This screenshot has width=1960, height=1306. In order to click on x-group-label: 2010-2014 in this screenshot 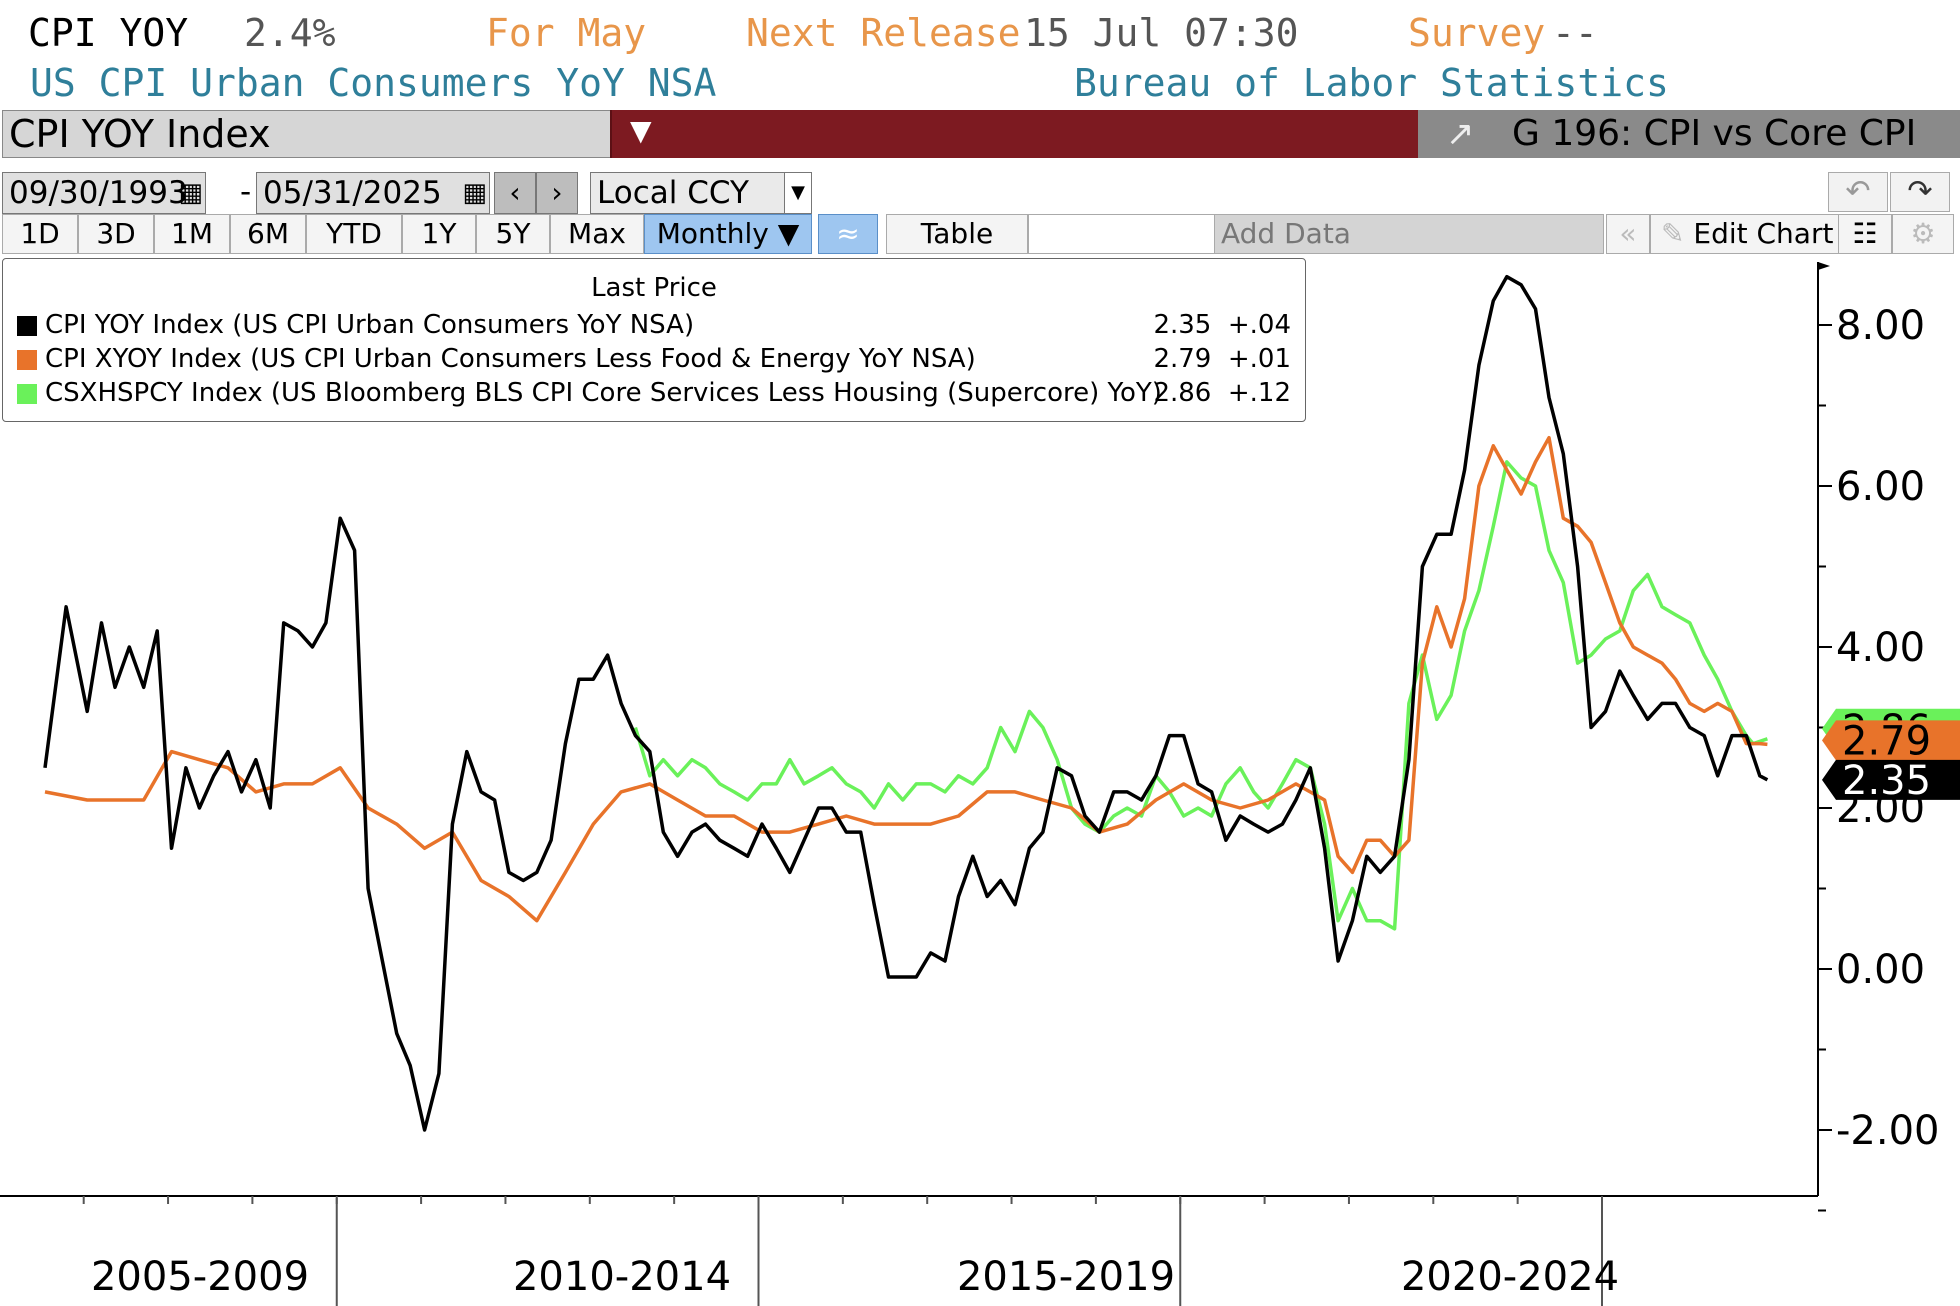, I will do `click(622, 1277)`.